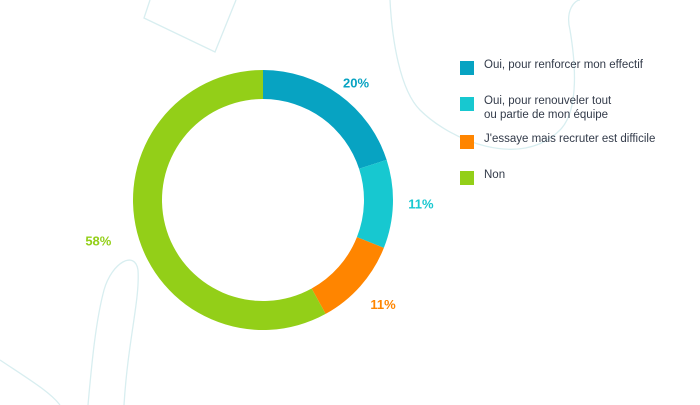  I want to click on legend-label: Non, so click(495, 175).